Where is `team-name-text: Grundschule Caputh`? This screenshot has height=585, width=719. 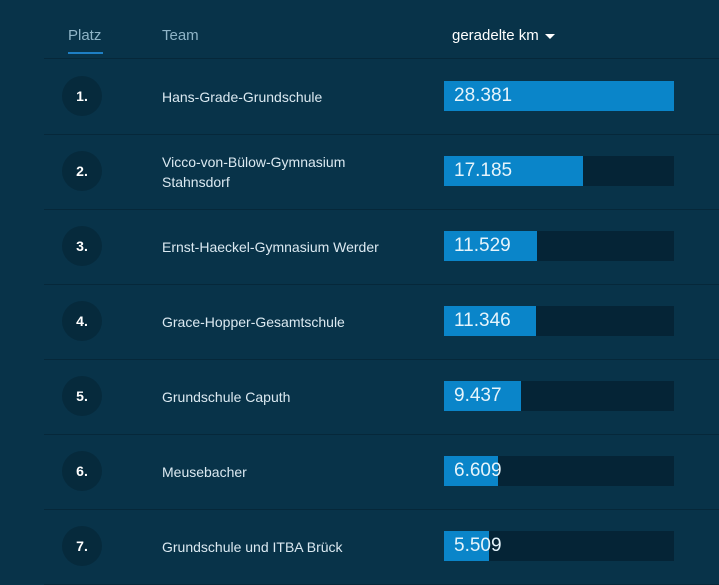
team-name-text: Grundschule Caputh is located at coordinates (226, 396).